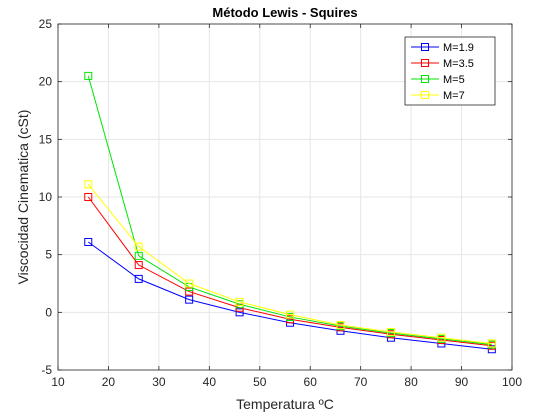 The height and width of the screenshot is (418, 533). I want to click on legend-label: M=7, so click(454, 96).